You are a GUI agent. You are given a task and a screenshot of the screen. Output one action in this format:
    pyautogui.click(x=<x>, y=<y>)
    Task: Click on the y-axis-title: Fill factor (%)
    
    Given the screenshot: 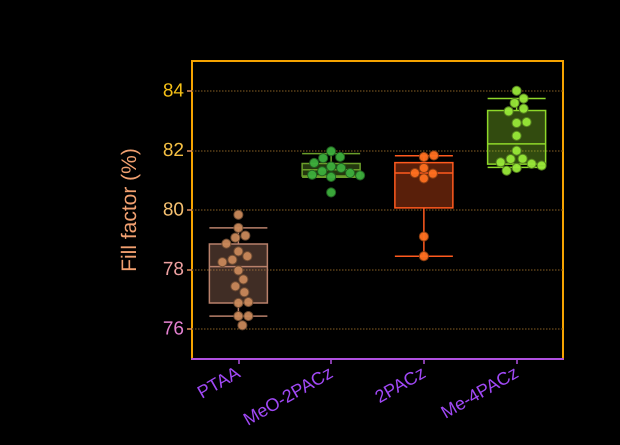 What is the action you would take?
    pyautogui.click(x=129, y=210)
    